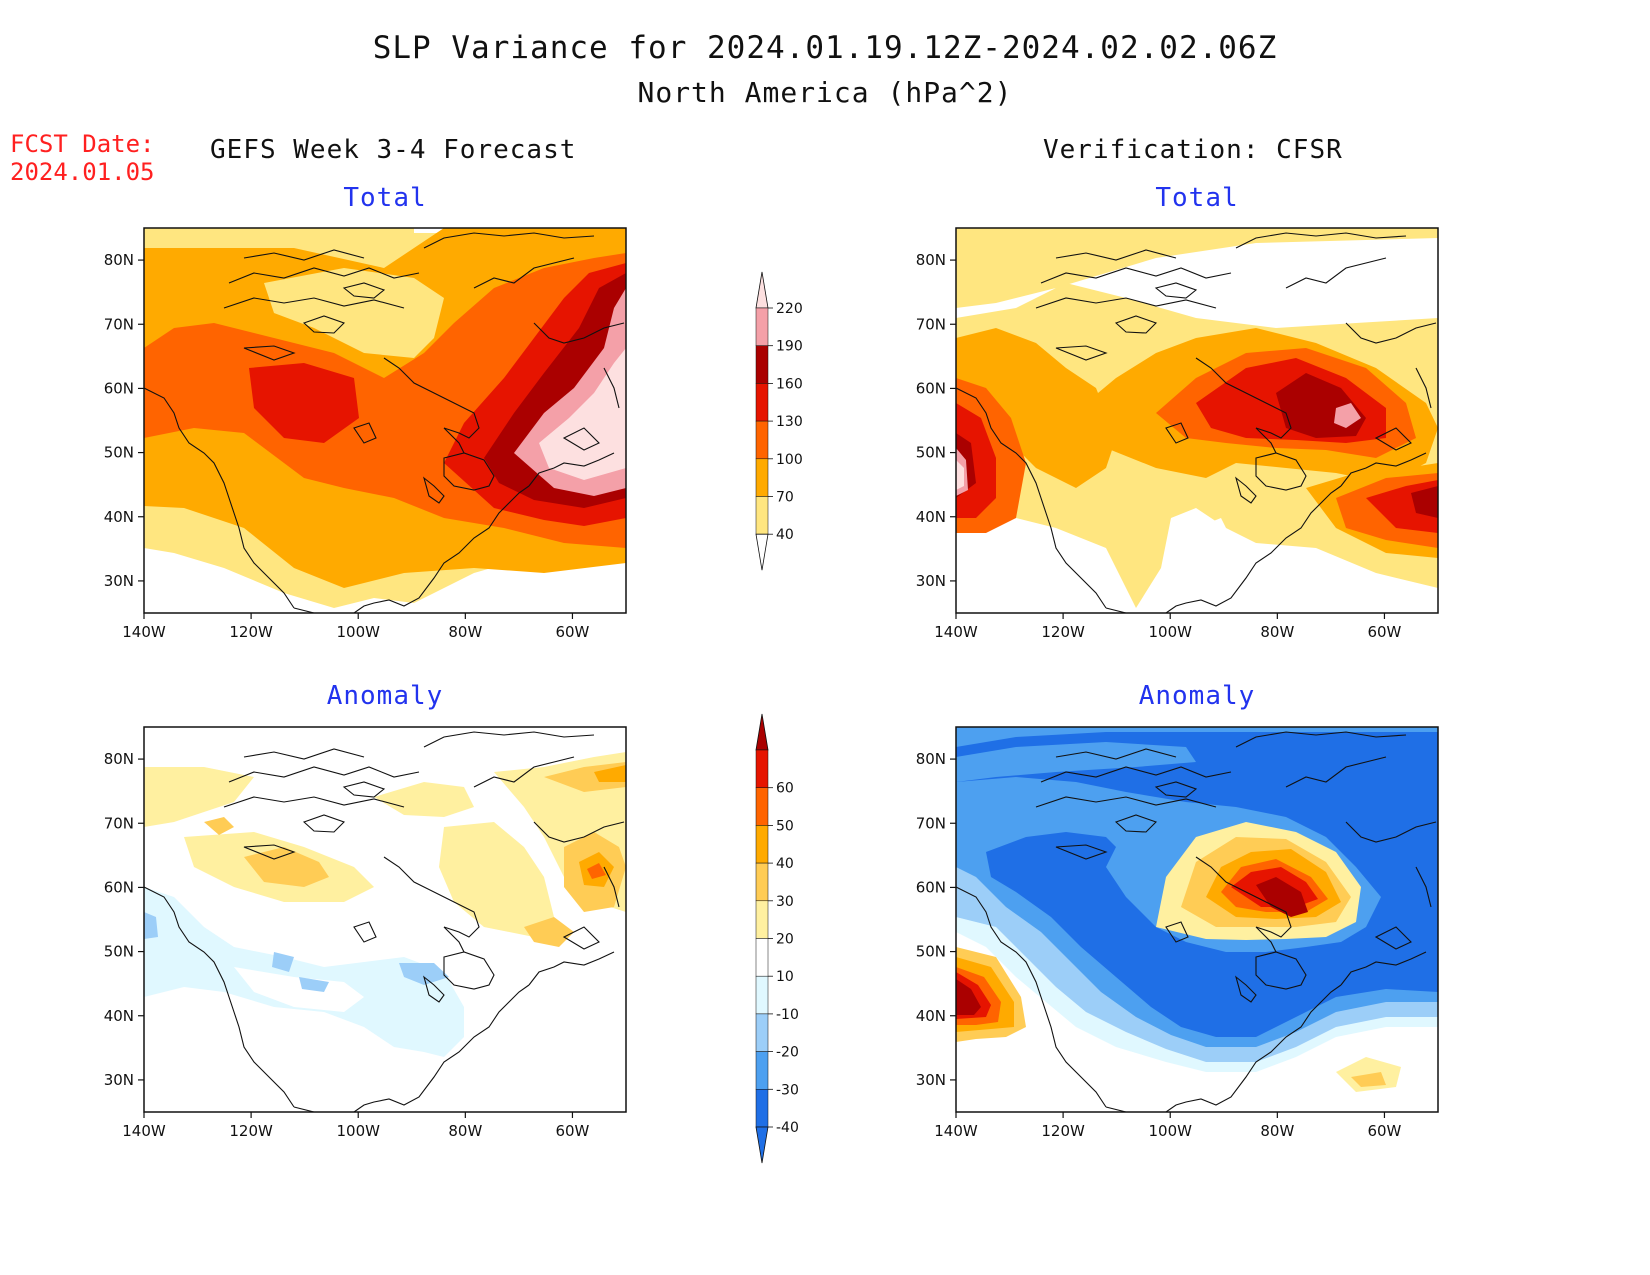 This screenshot has height=1275, width=1650. What do you see at coordinates (931, 388) in the screenshot?
I see `lat-tick-label: 60N` at bounding box center [931, 388].